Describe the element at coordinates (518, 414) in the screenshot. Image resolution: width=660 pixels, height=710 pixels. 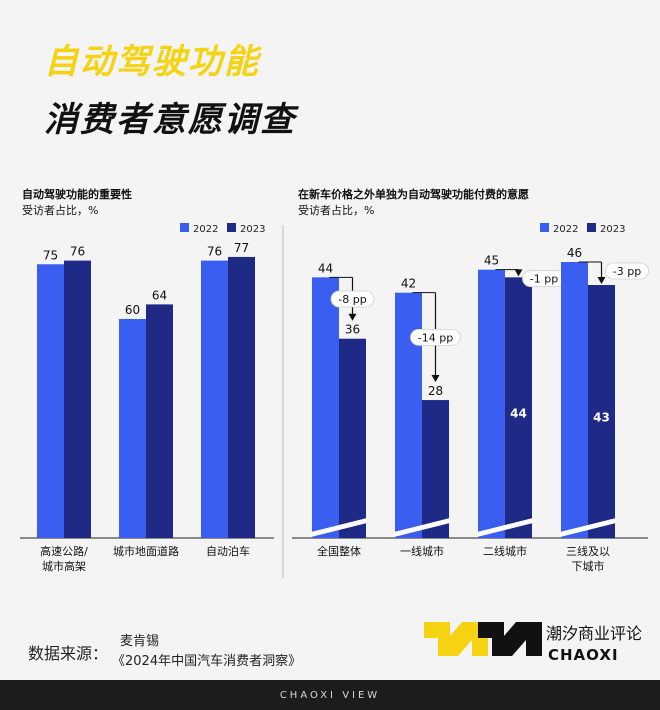
I see `value-label-2023: 44` at that location.